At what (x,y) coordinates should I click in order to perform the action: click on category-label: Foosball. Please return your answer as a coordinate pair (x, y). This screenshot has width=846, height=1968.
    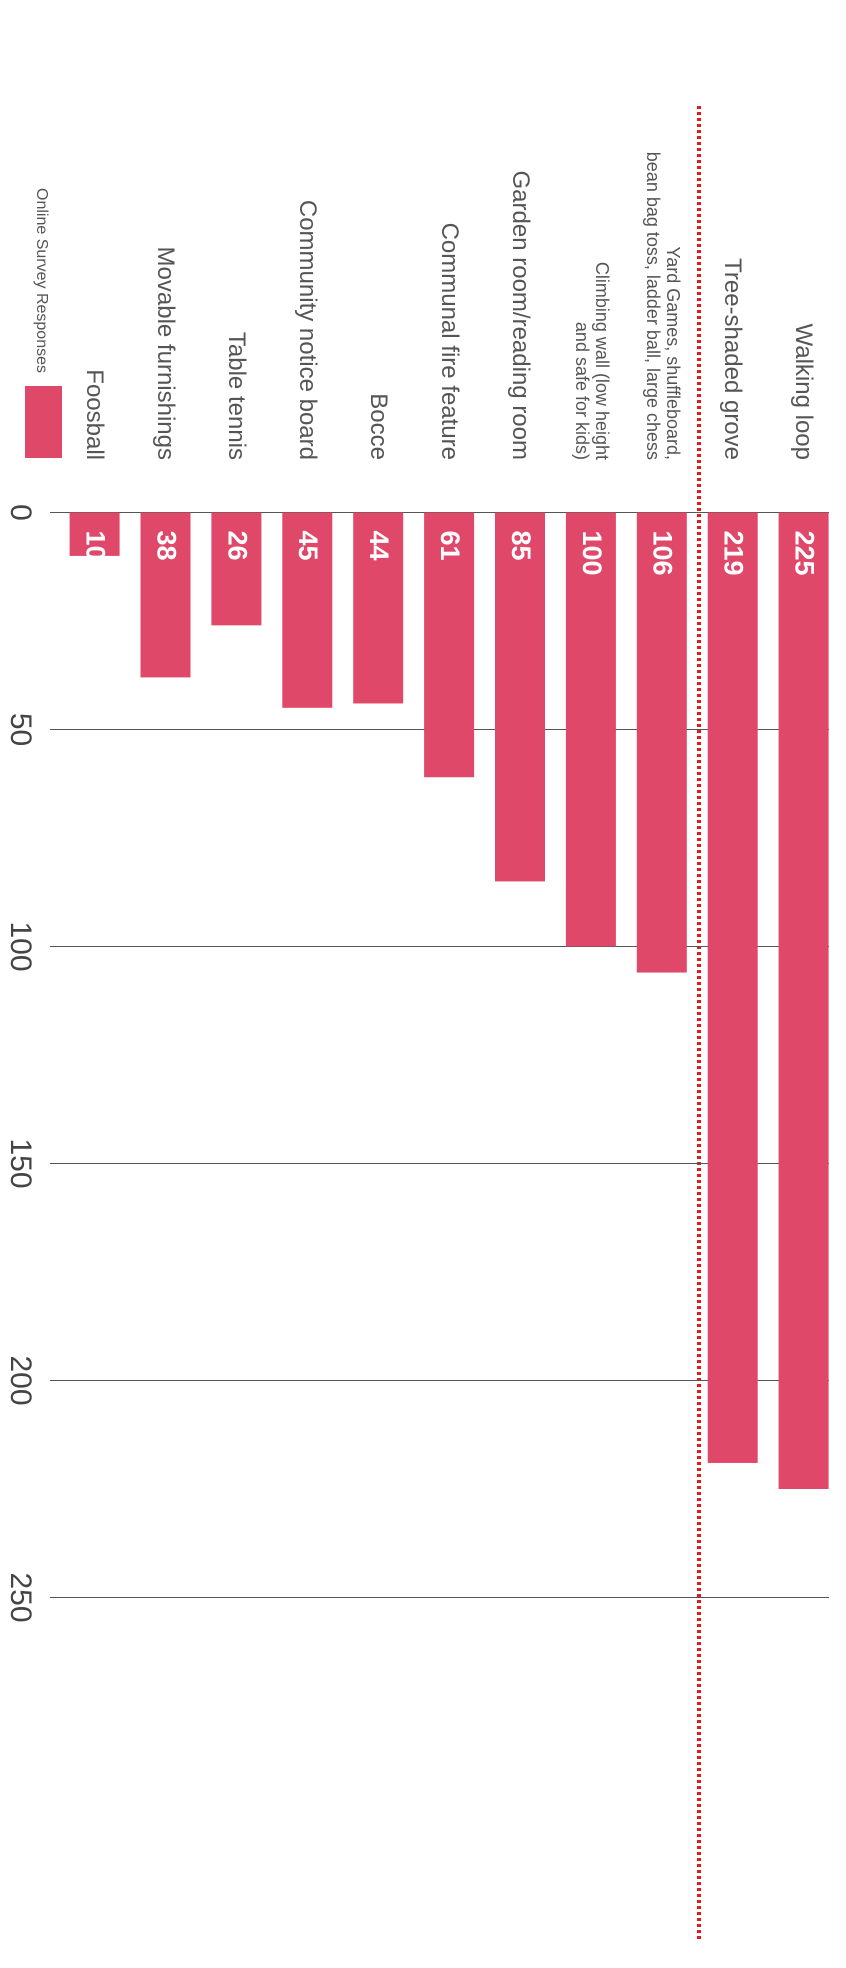
    Looking at the image, I should click on (95, 414).